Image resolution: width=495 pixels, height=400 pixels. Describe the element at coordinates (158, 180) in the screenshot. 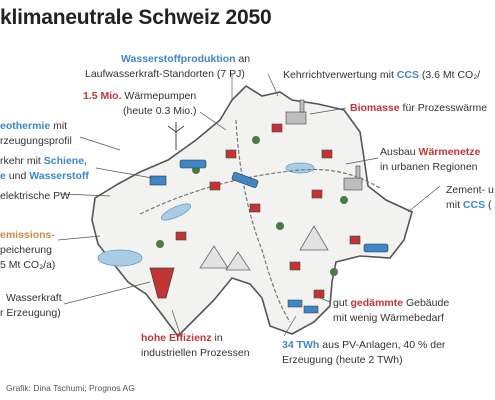

I see `truck-icon` at that location.